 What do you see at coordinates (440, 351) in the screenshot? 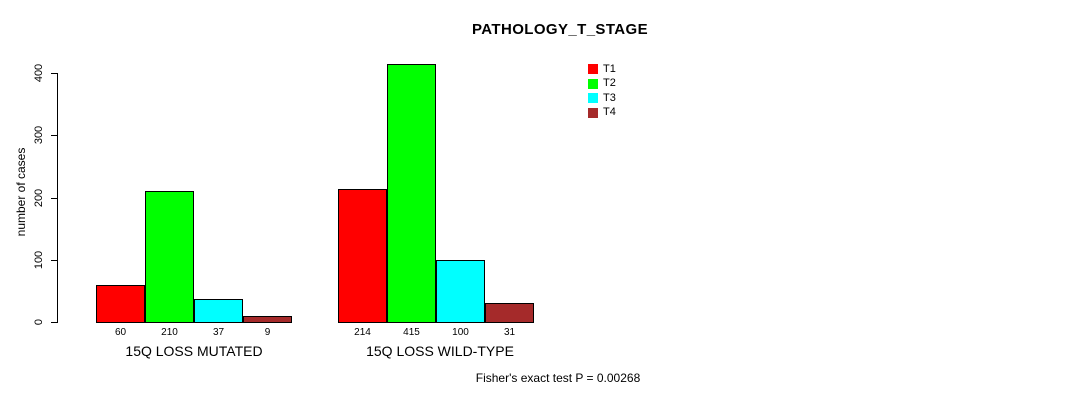
I see `group-label: 15Q LOSS WILD-TYPE` at bounding box center [440, 351].